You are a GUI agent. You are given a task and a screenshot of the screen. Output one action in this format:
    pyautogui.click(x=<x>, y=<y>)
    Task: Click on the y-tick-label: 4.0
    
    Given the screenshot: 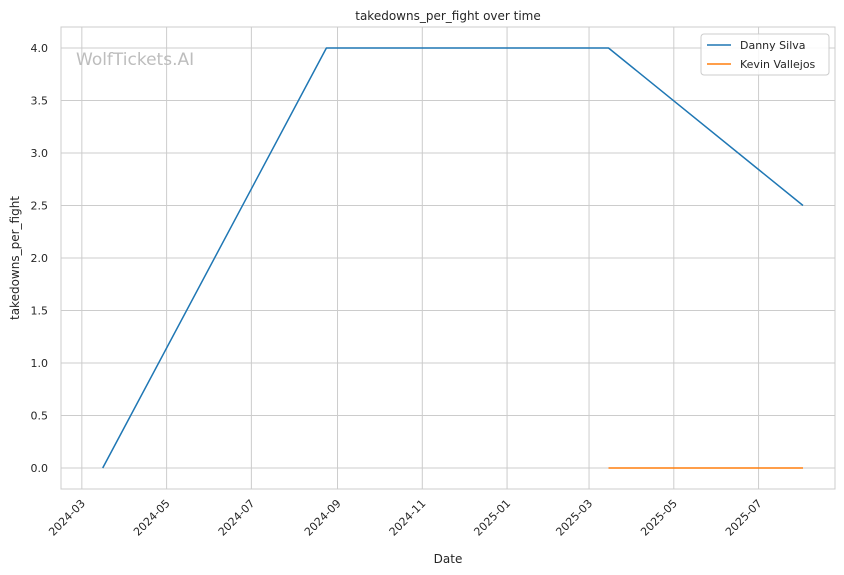 What is the action you would take?
    pyautogui.click(x=40, y=48)
    